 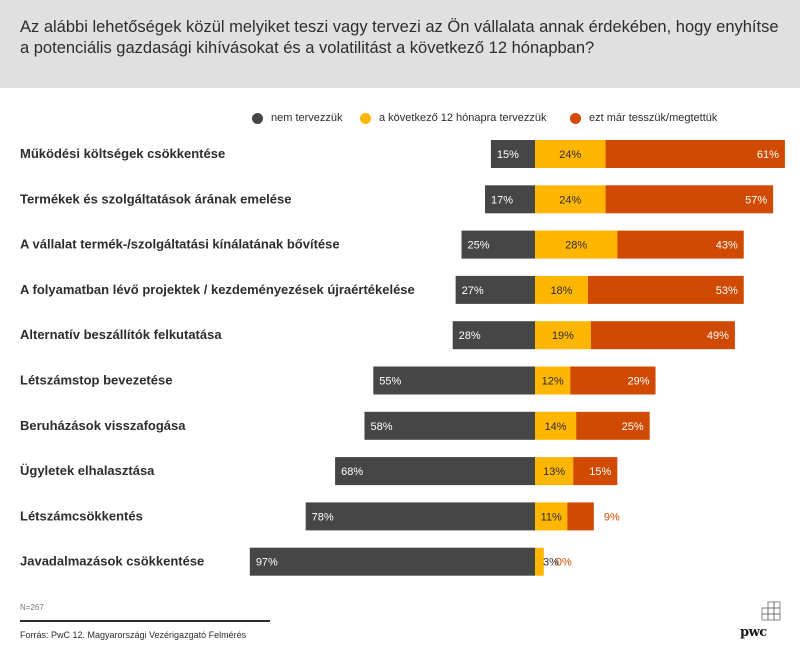 I want to click on data-label-planned: 28%, so click(x=576, y=246).